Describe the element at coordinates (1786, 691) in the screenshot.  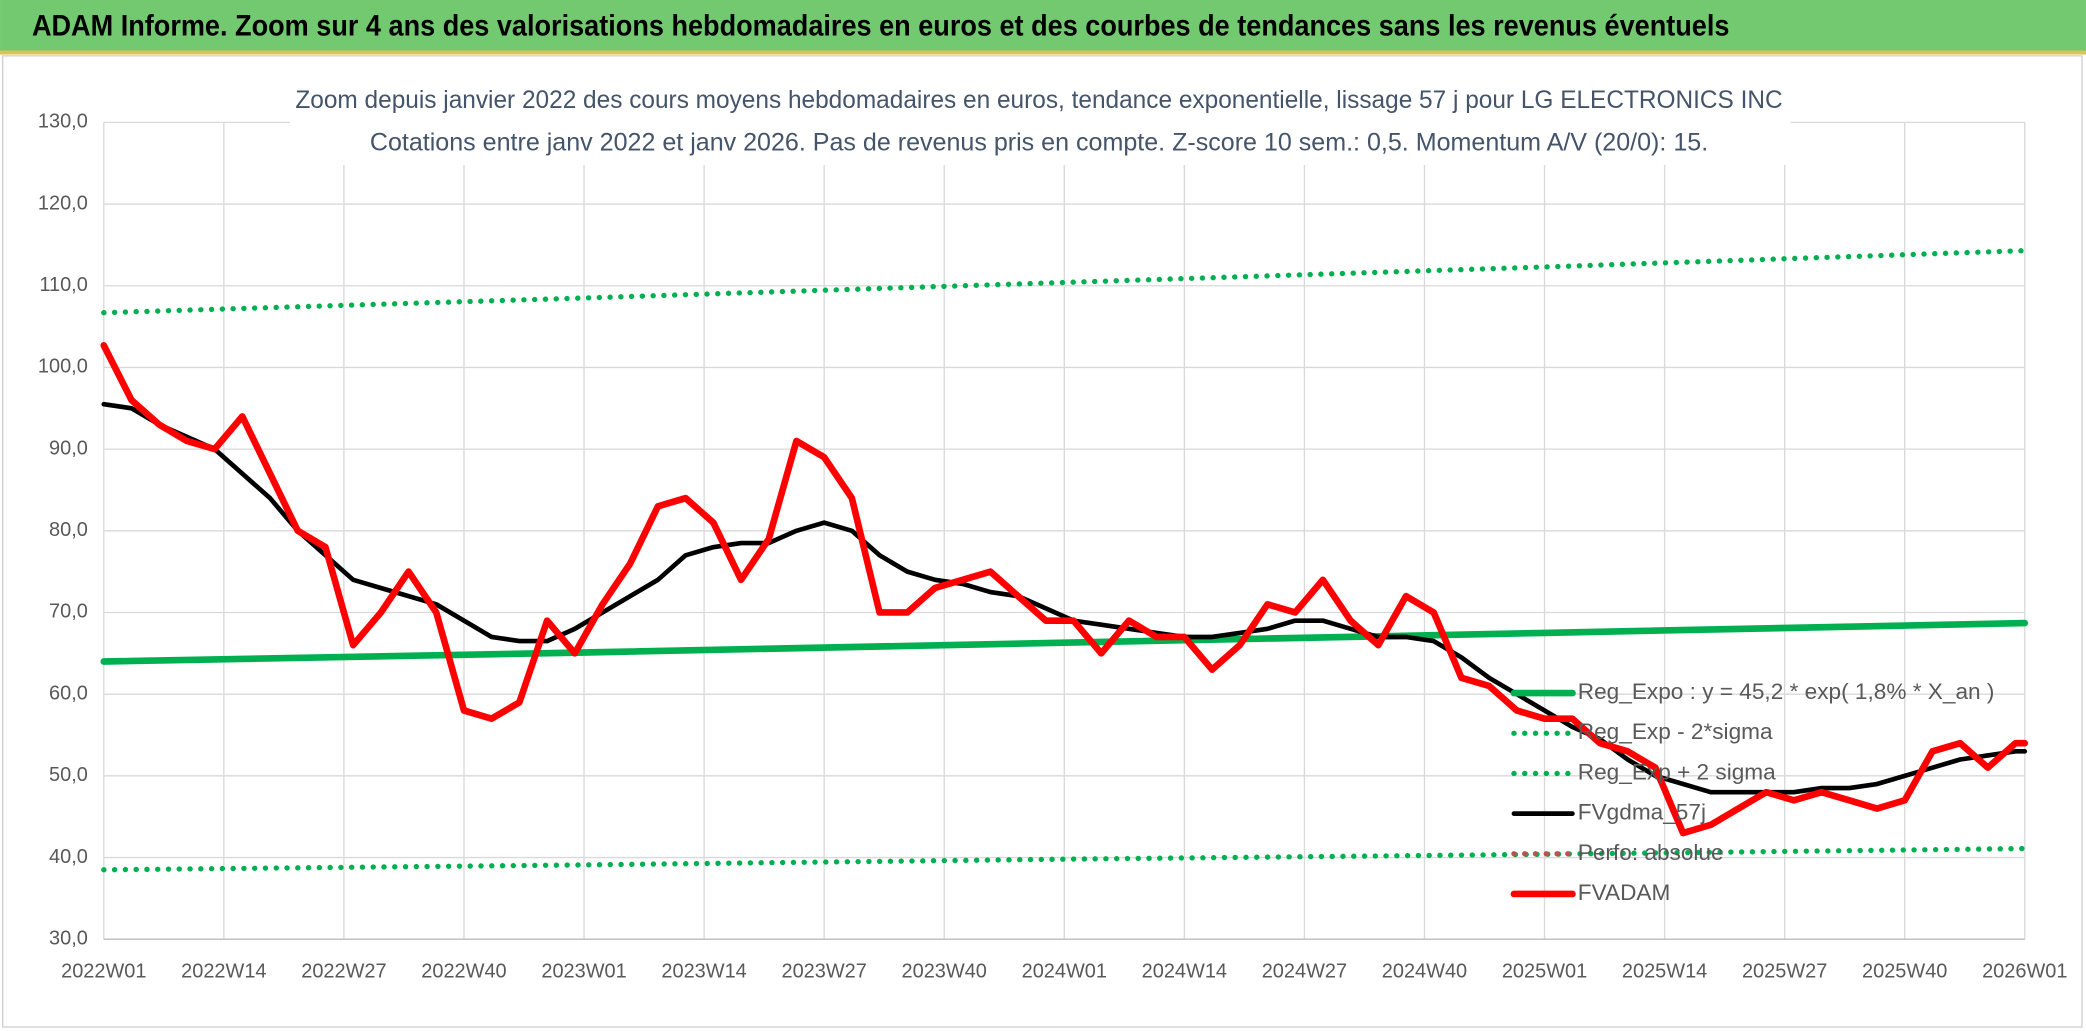
I see `legend-label: Reg_Expo : y = 45,2 * exp( 1,8% * X_an )` at that location.